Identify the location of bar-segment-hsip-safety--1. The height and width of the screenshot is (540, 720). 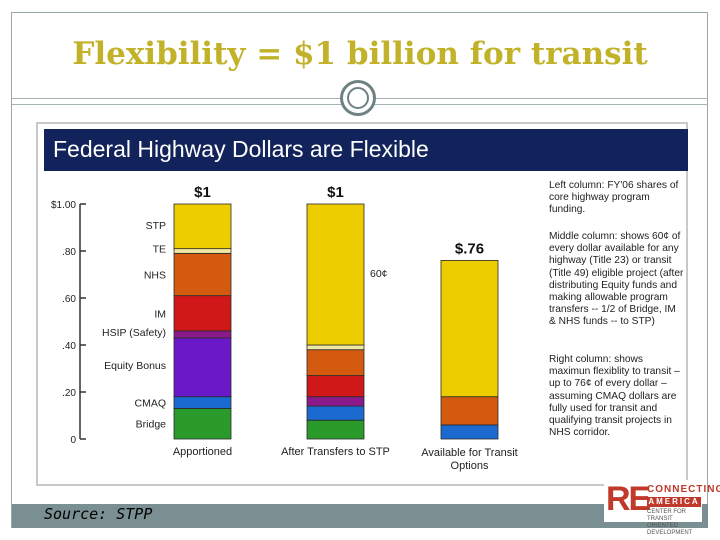
(335, 401).